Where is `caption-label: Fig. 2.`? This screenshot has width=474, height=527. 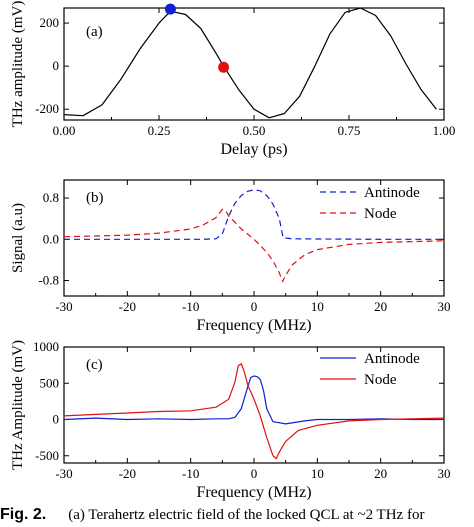 caption-label: Fig. 2. is located at coordinates (23, 514).